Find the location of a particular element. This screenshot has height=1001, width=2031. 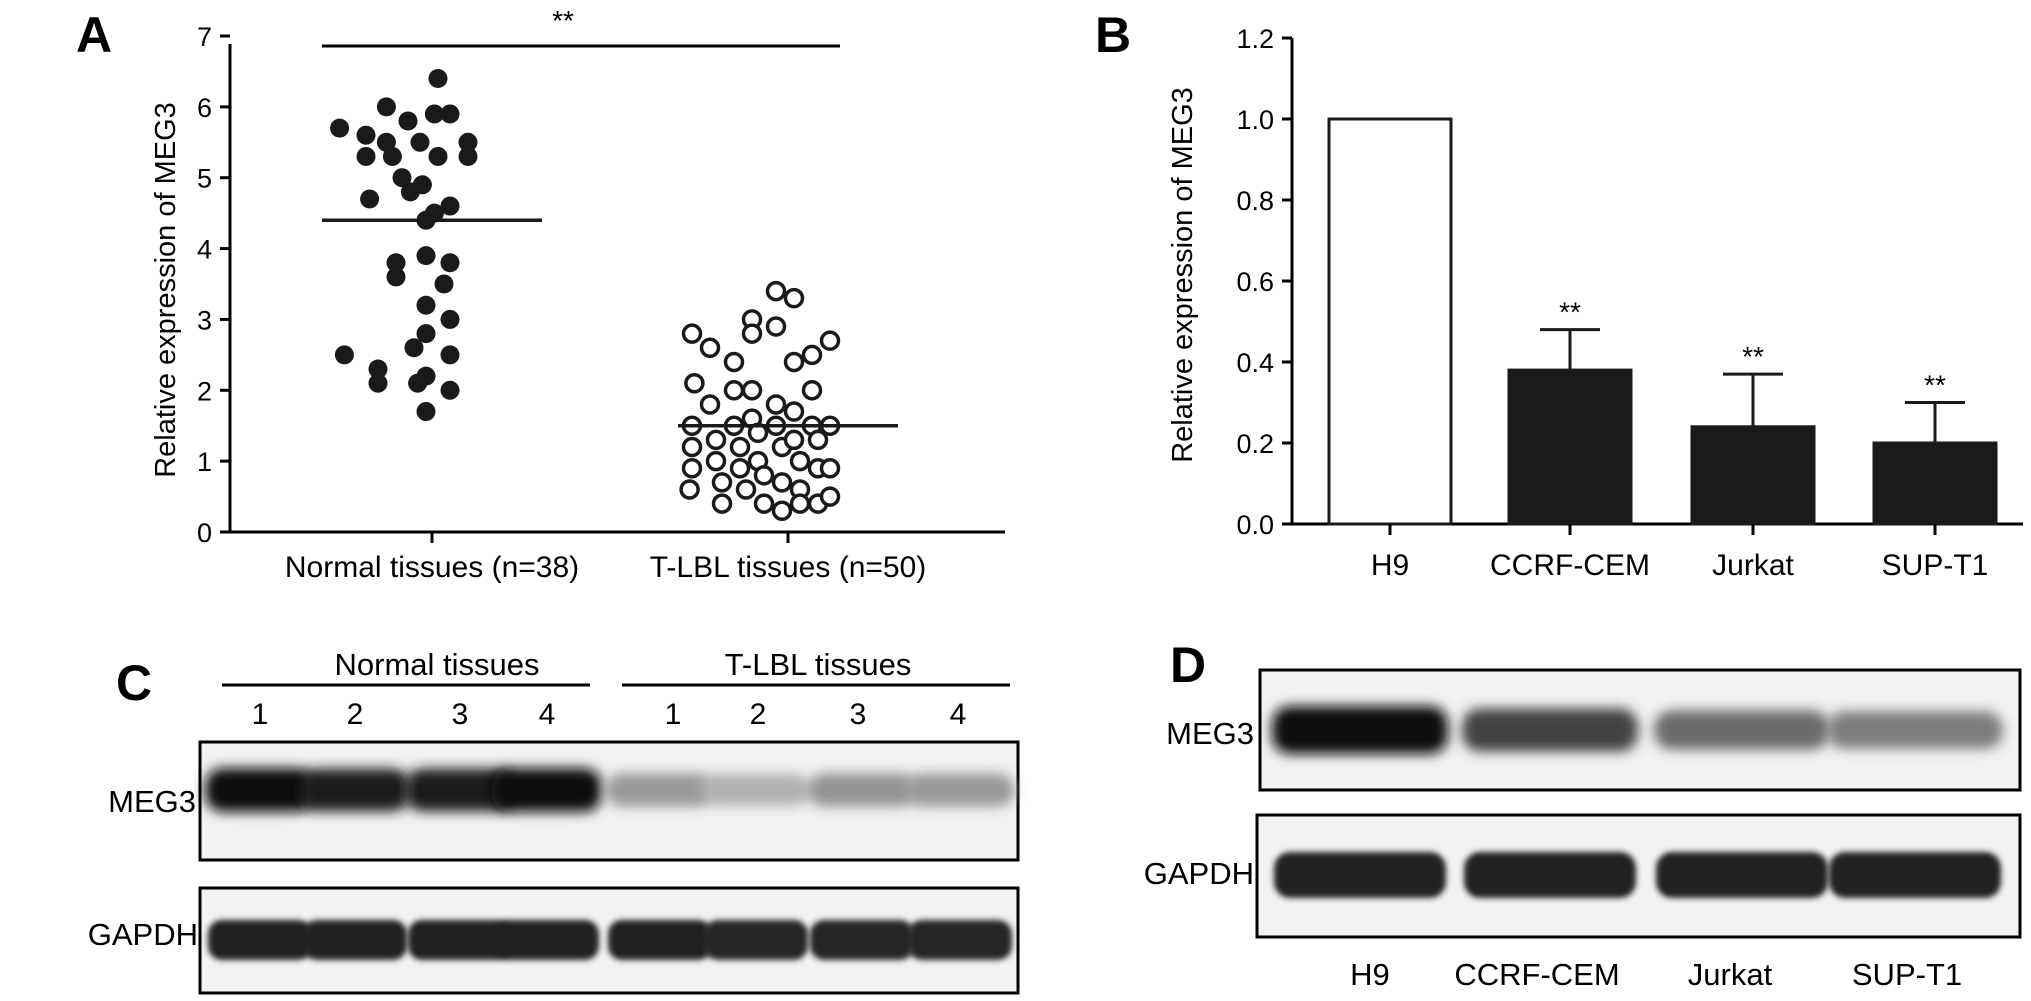

y-axis-label-a: Relative expression of MEG3 is located at coordinates (166, 290).